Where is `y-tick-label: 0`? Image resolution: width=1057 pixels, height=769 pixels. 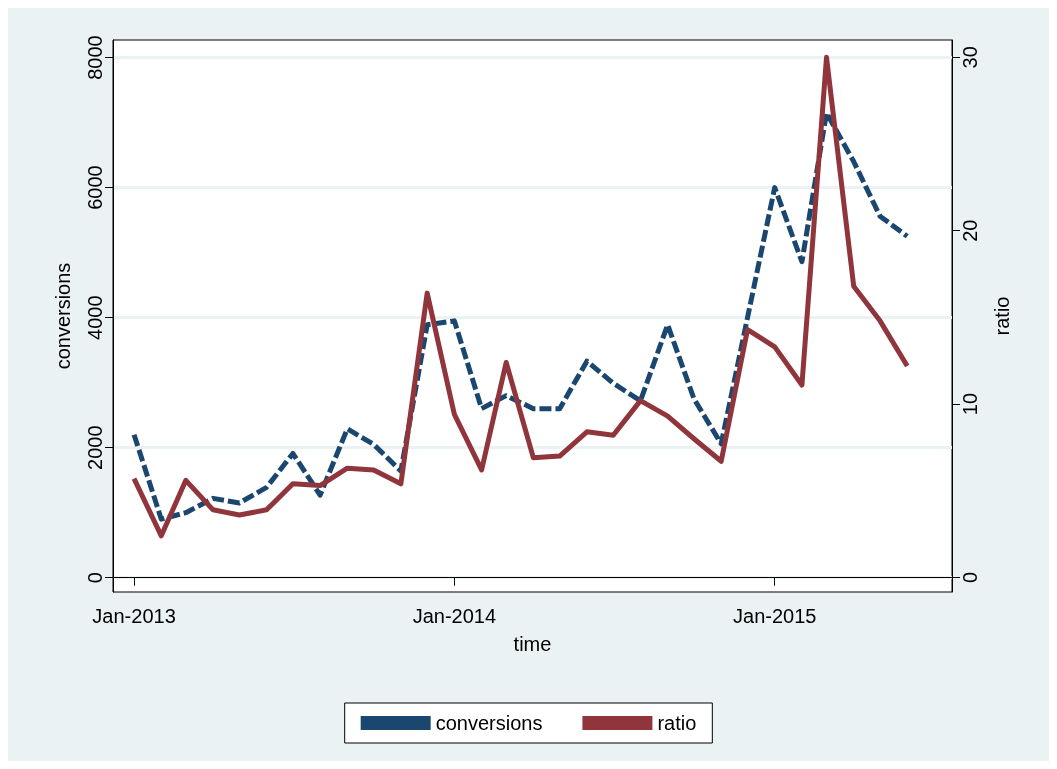
y-tick-label: 0 is located at coordinates (95, 578).